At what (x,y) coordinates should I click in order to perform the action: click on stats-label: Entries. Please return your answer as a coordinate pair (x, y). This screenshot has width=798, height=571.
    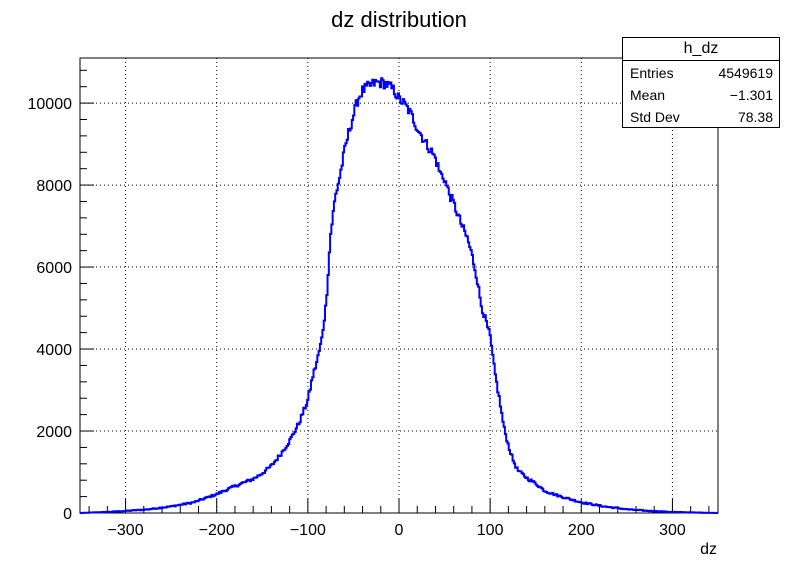
    Looking at the image, I should click on (652, 73).